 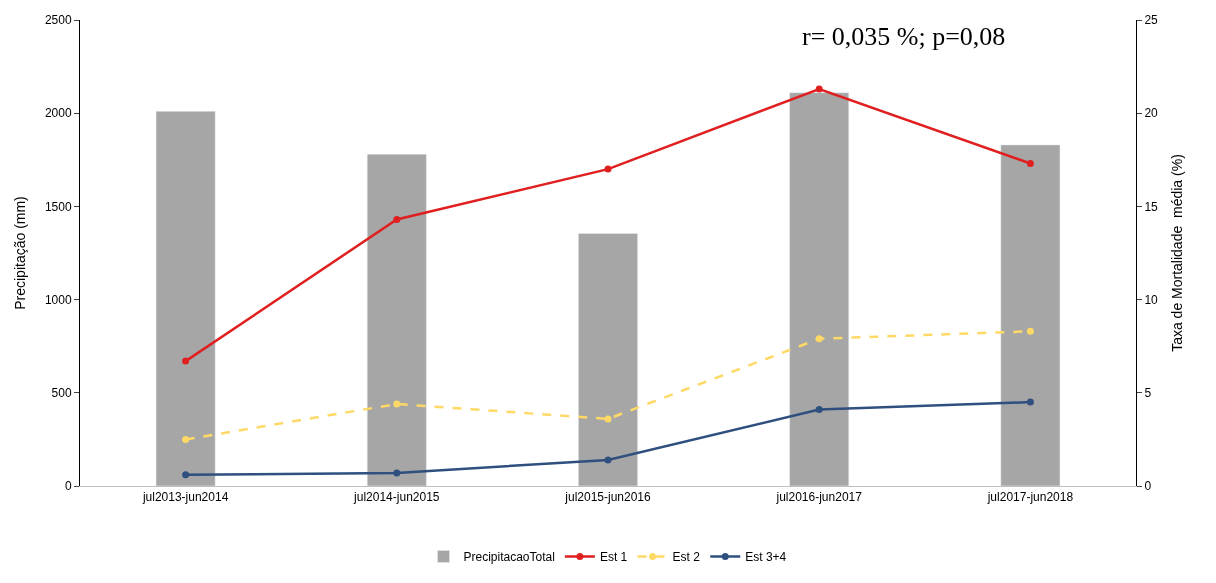 I want to click on y-axis-title: Precipitação (mm), so click(x=20, y=253).